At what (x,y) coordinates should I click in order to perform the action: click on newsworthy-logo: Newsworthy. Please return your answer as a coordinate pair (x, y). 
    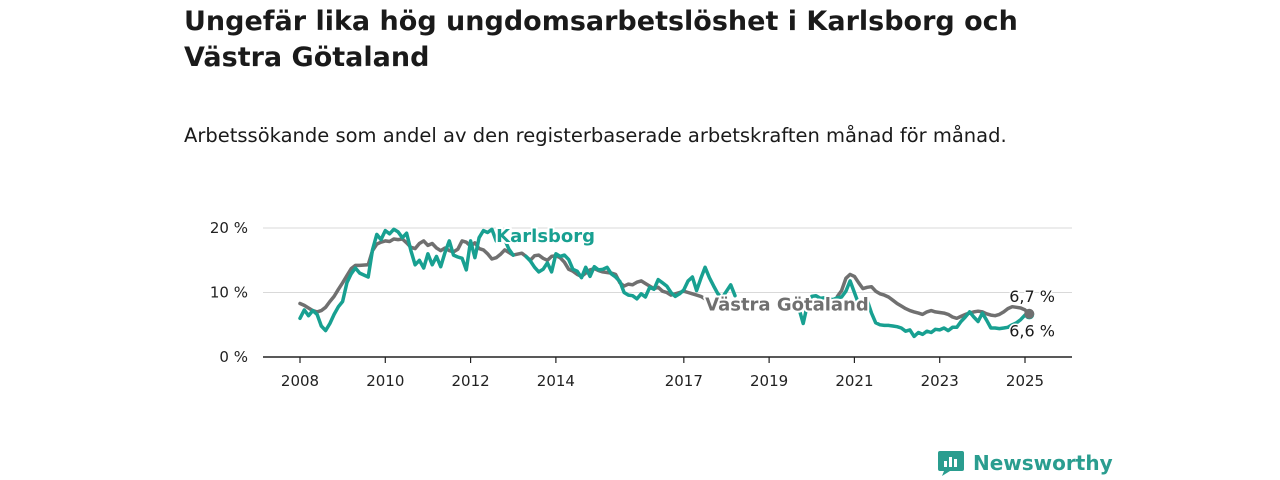
    Looking at the image, I should click on (1025, 463).